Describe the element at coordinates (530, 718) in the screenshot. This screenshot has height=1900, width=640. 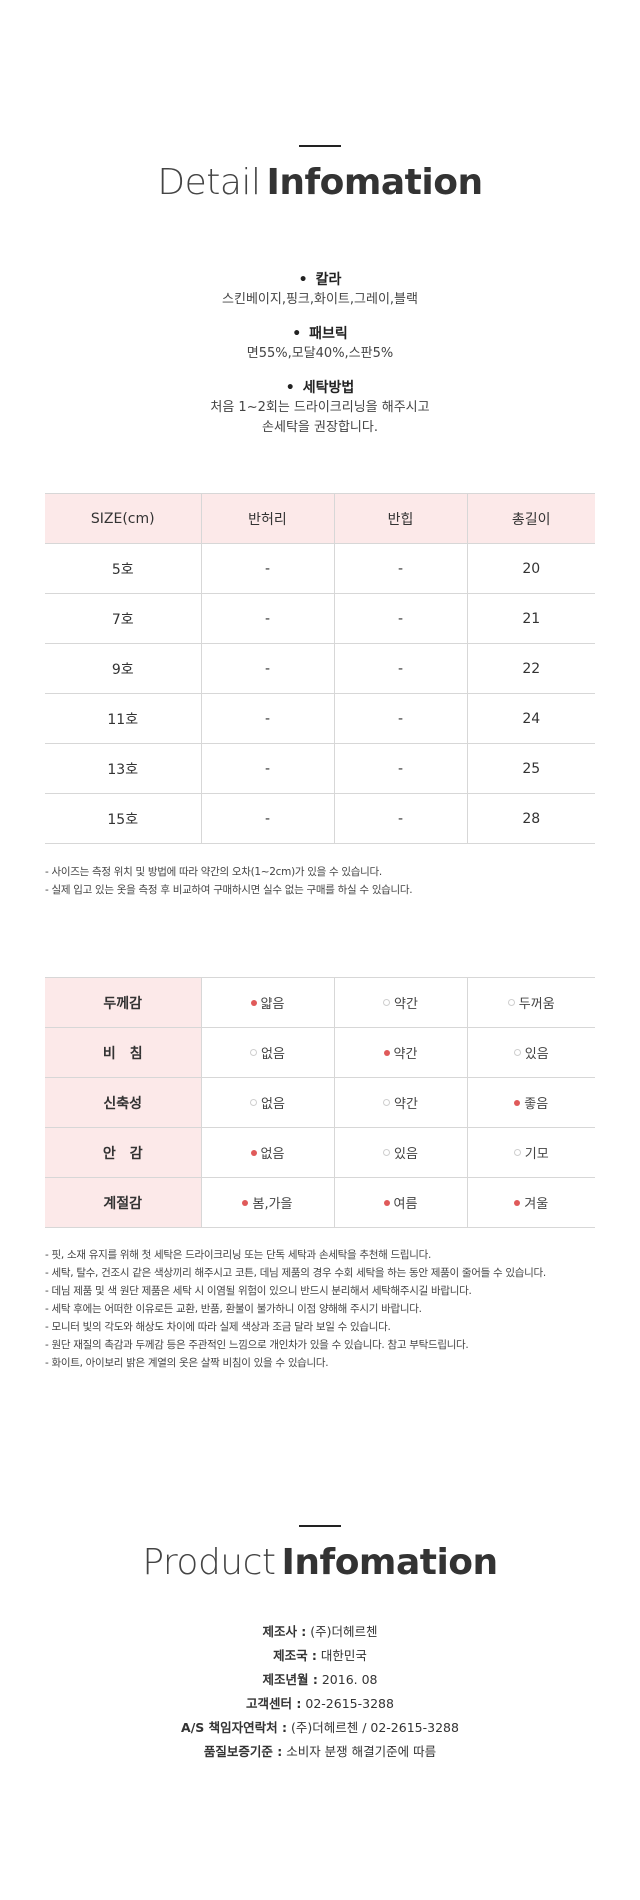
I see `size-cell: 24` at that location.